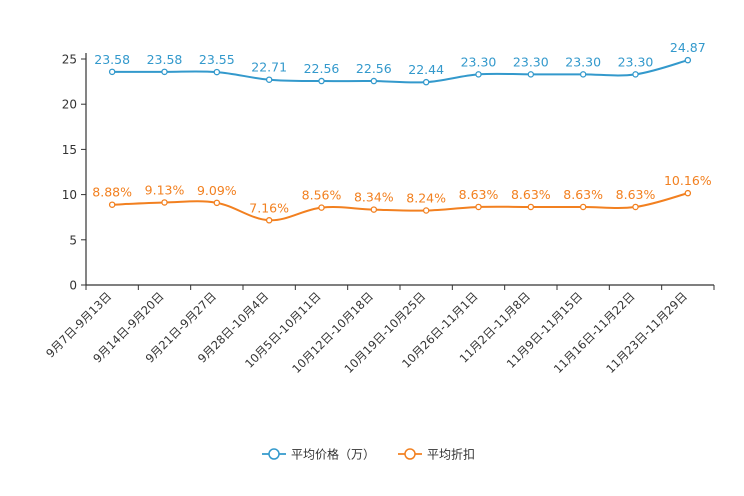  Describe the element at coordinates (73, 286) in the screenshot. I see `y-tick-label: 0` at that location.